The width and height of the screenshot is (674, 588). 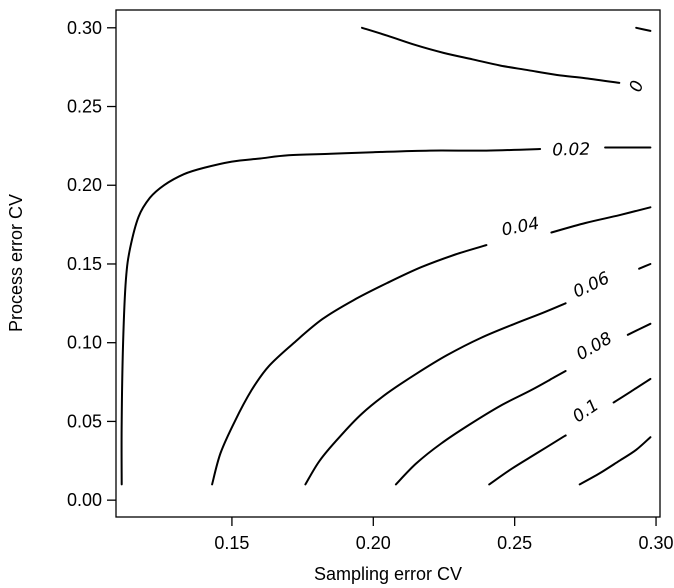 What do you see at coordinates (571, 150) in the screenshot?
I see `contour-label-1: 0.02` at bounding box center [571, 150].